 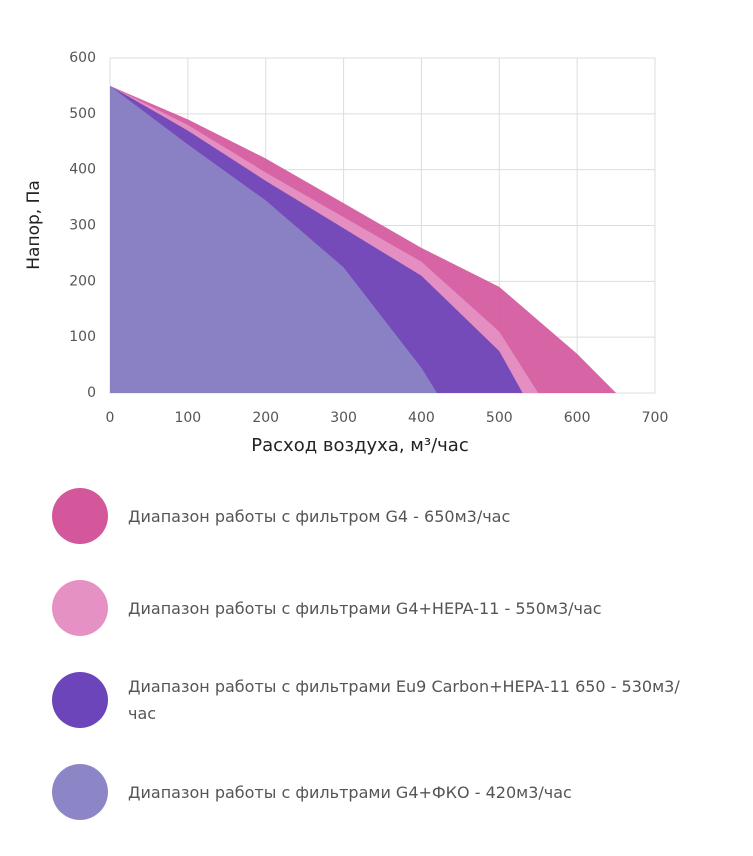 I want to click on y-tick-label: 600, so click(x=82, y=58).